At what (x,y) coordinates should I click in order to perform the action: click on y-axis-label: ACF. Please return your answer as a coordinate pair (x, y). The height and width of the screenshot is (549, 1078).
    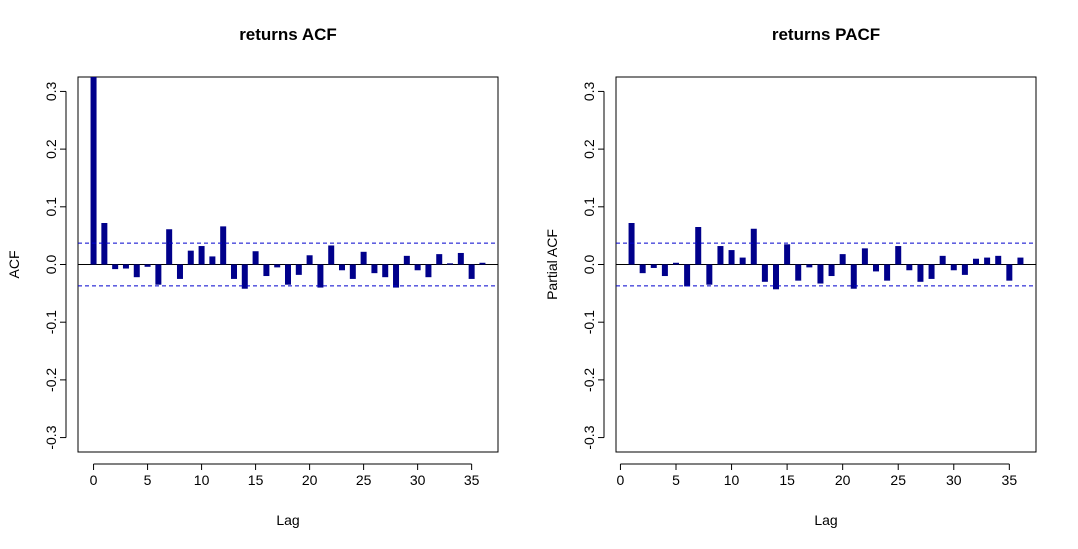
    Looking at the image, I should click on (14, 265).